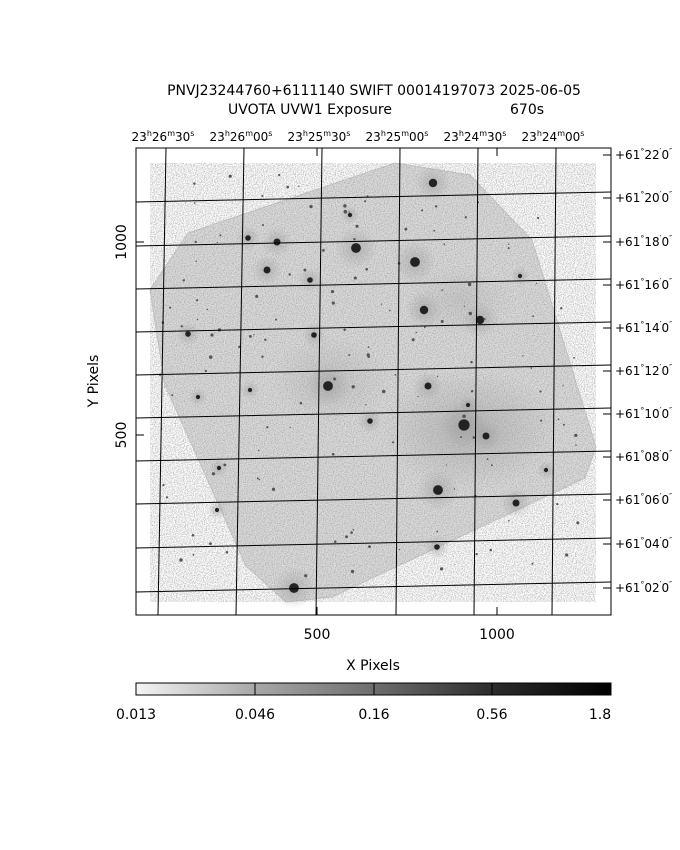 Image resolution: width=680 pixels, height=850 pixels. What do you see at coordinates (643, 499) in the screenshot?
I see `dec-label: +61°06′0″` at bounding box center [643, 499].